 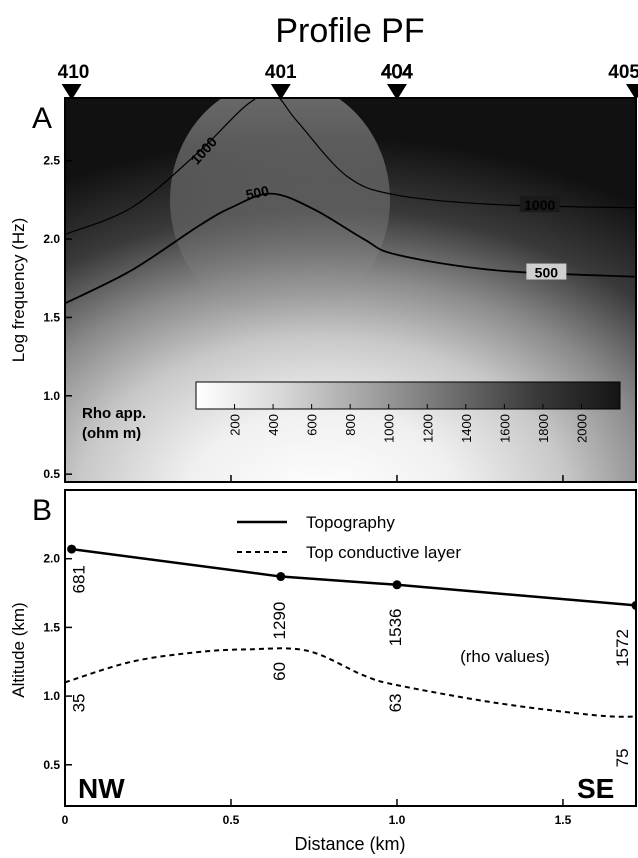 I want to click on contour-label-2: 1000, so click(x=539, y=205).